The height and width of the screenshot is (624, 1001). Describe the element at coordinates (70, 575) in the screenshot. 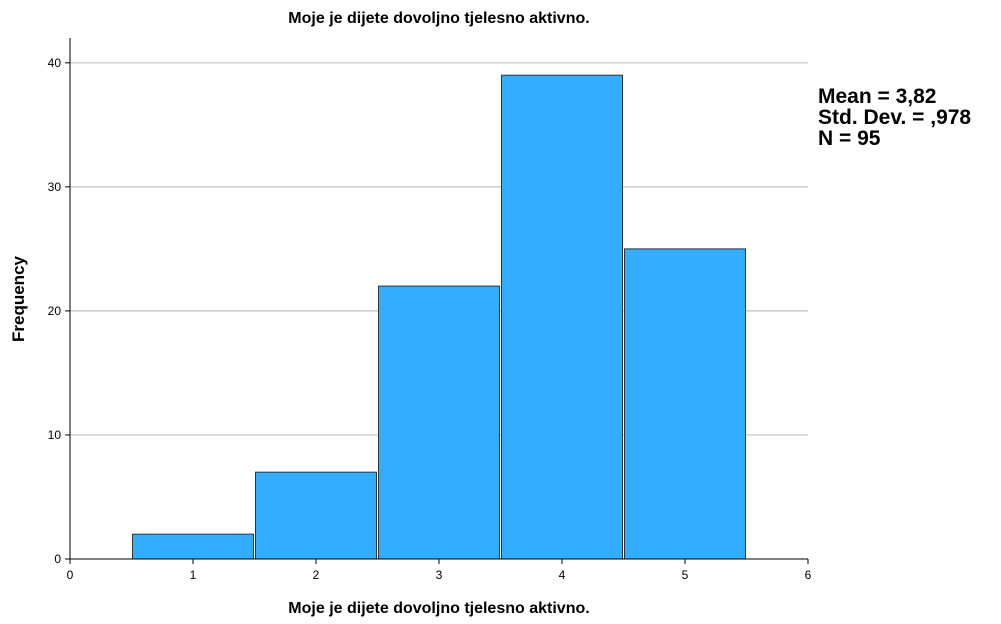

I see `x-tick-label: 0` at that location.